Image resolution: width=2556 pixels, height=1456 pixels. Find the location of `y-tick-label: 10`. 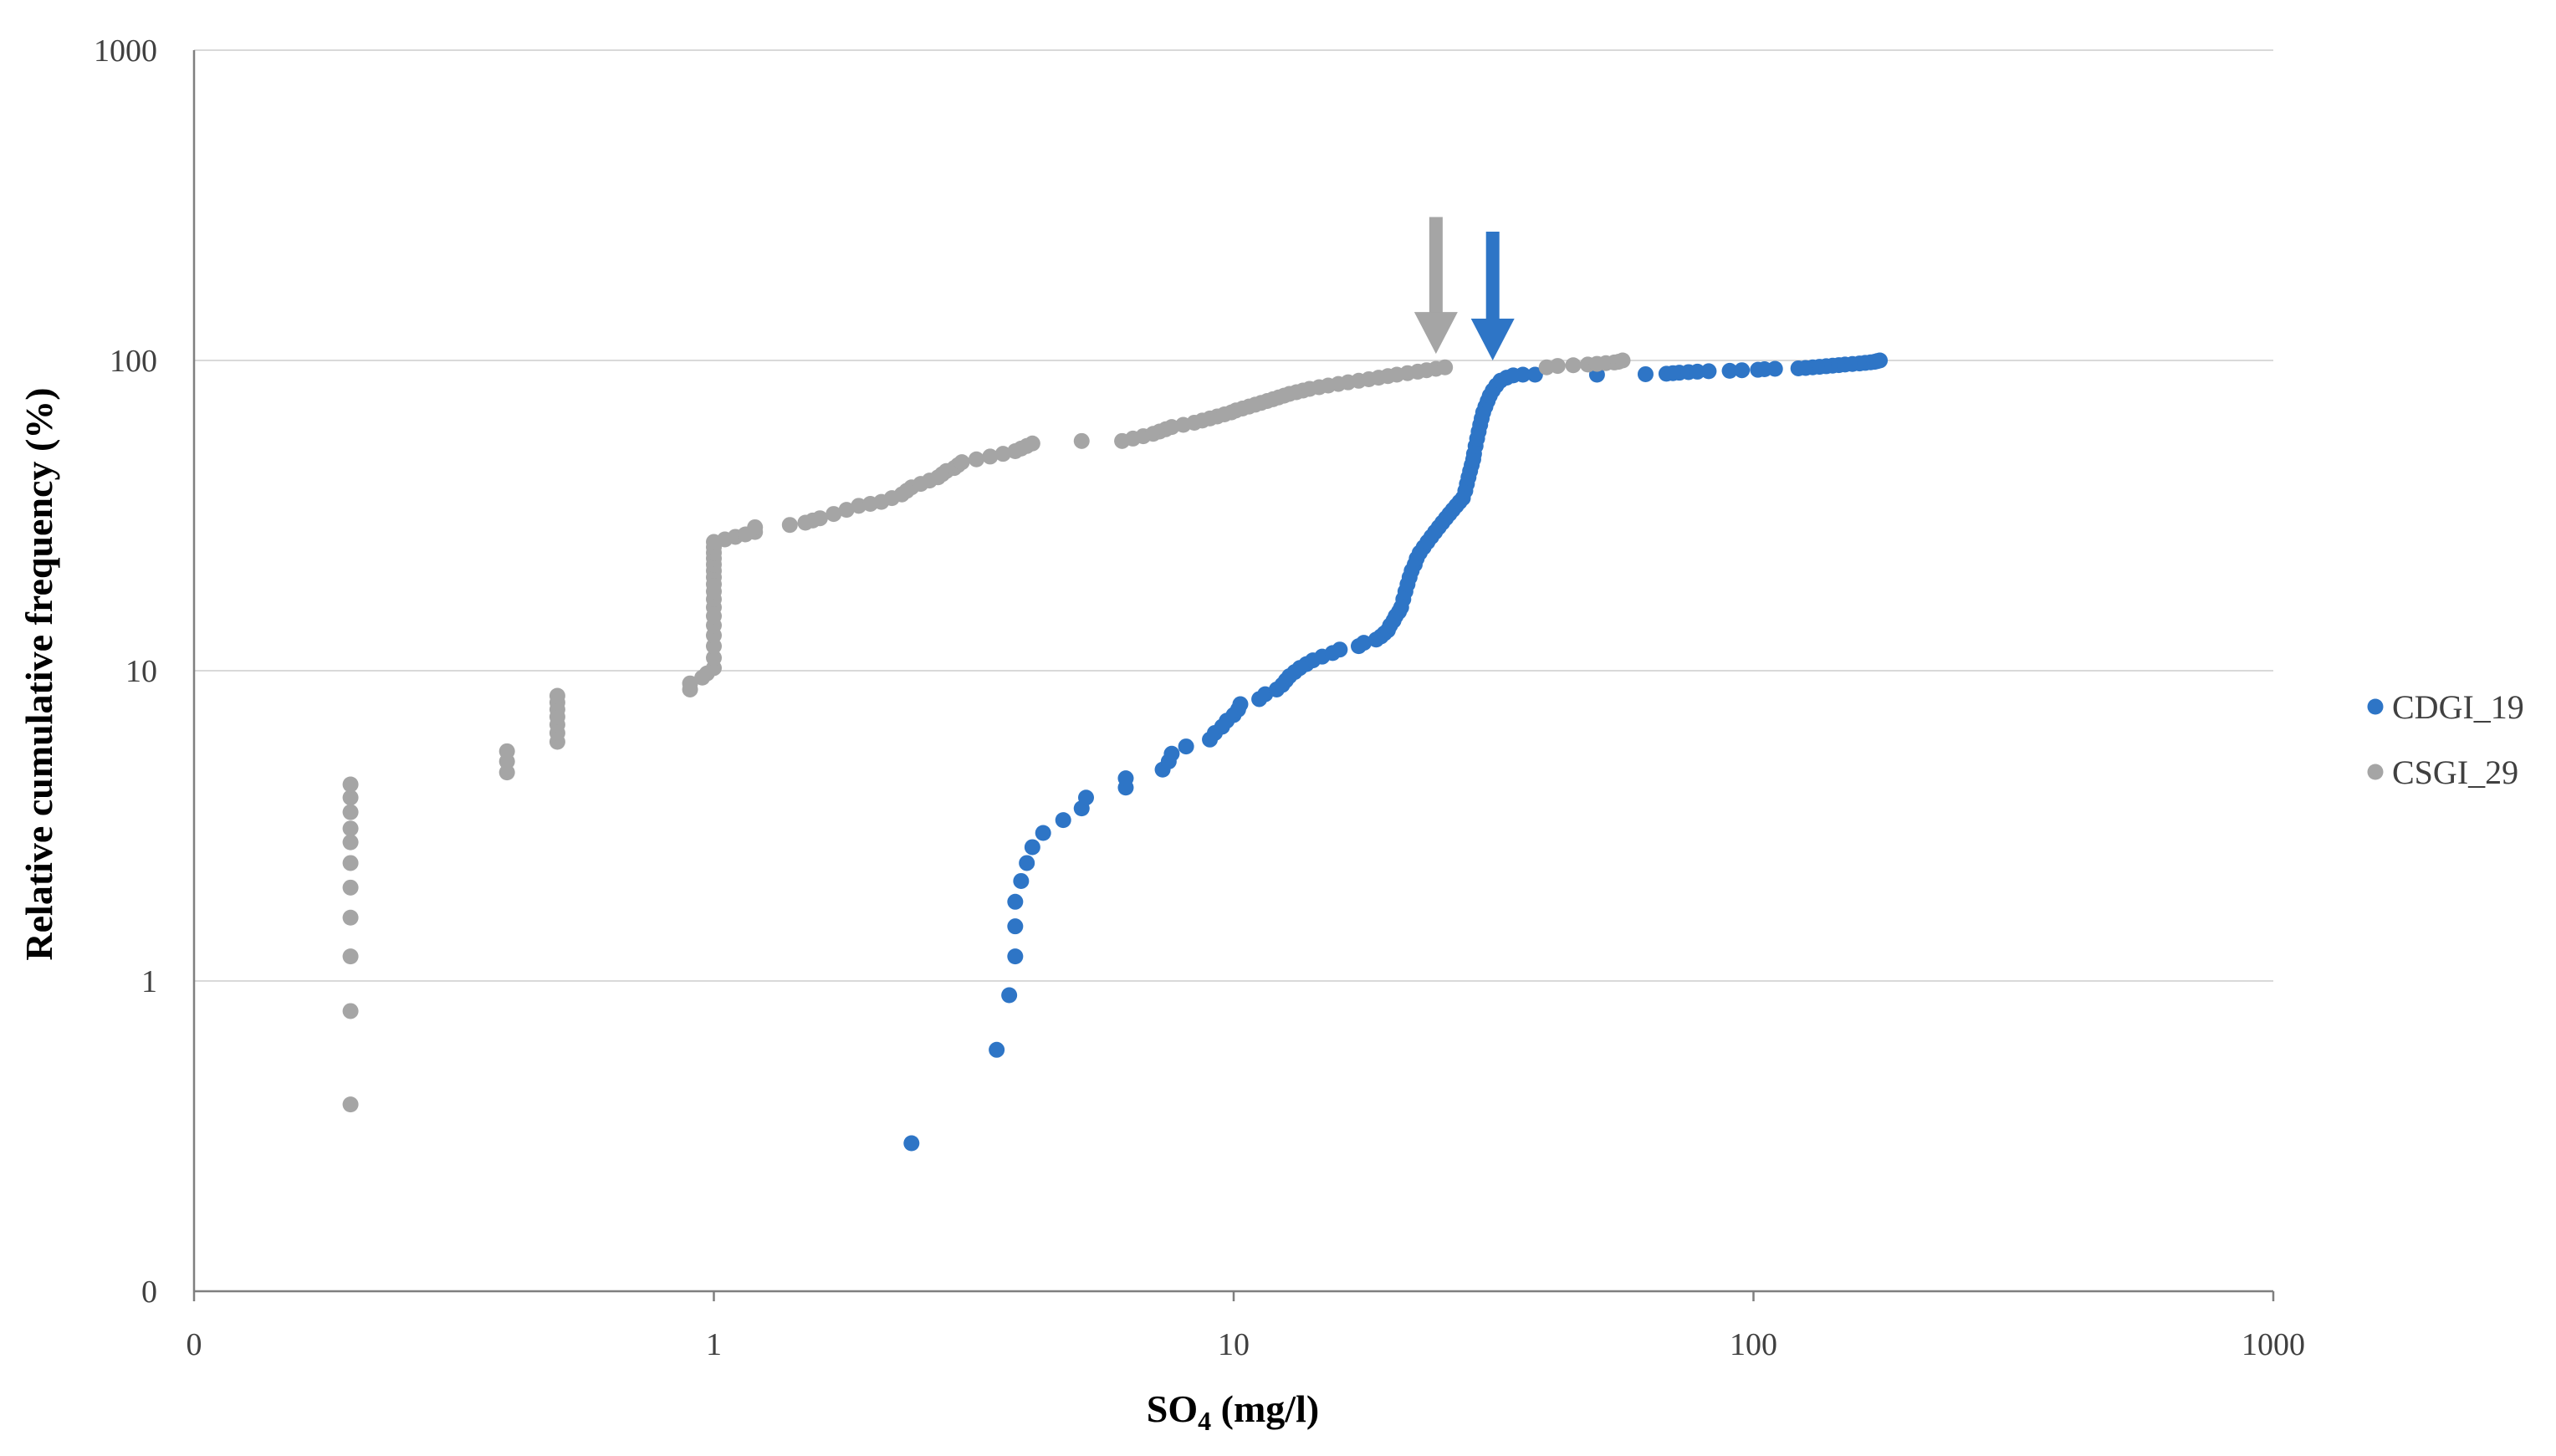

y-tick-label: 10 is located at coordinates (141, 671).